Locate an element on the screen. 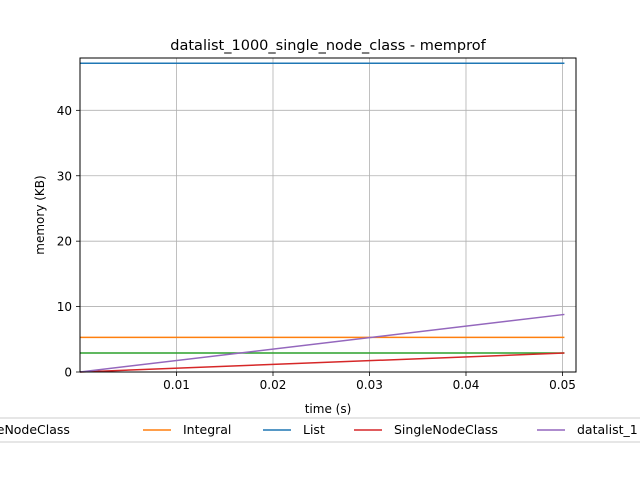 This screenshot has height=480, width=640. x-axis: 0.01 0.02 0.03 0.04 0.05 is located at coordinates (369, 382).